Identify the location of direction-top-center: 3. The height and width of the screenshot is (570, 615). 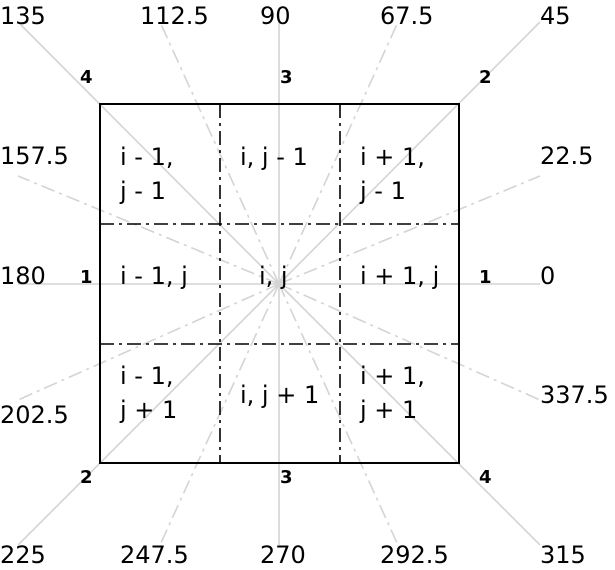
(286, 77).